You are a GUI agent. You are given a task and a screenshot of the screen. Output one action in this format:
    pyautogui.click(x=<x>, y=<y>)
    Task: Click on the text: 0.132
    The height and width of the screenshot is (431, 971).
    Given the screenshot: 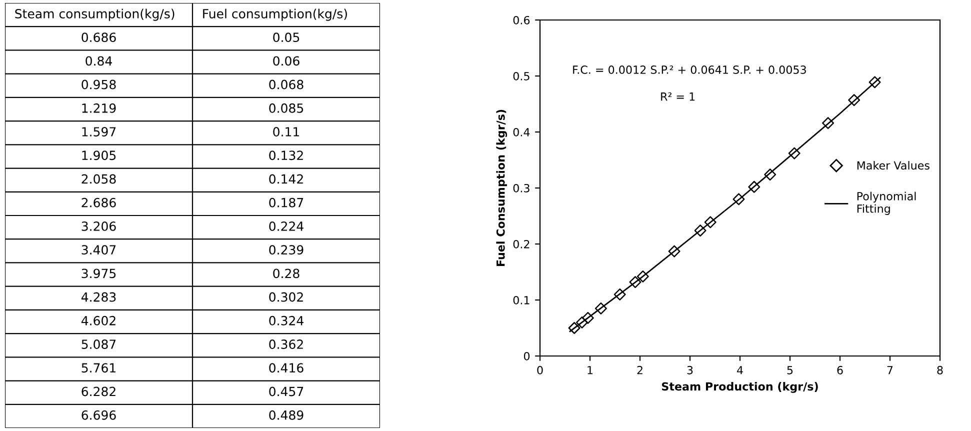 What is the action you would take?
    pyautogui.click(x=286, y=155)
    